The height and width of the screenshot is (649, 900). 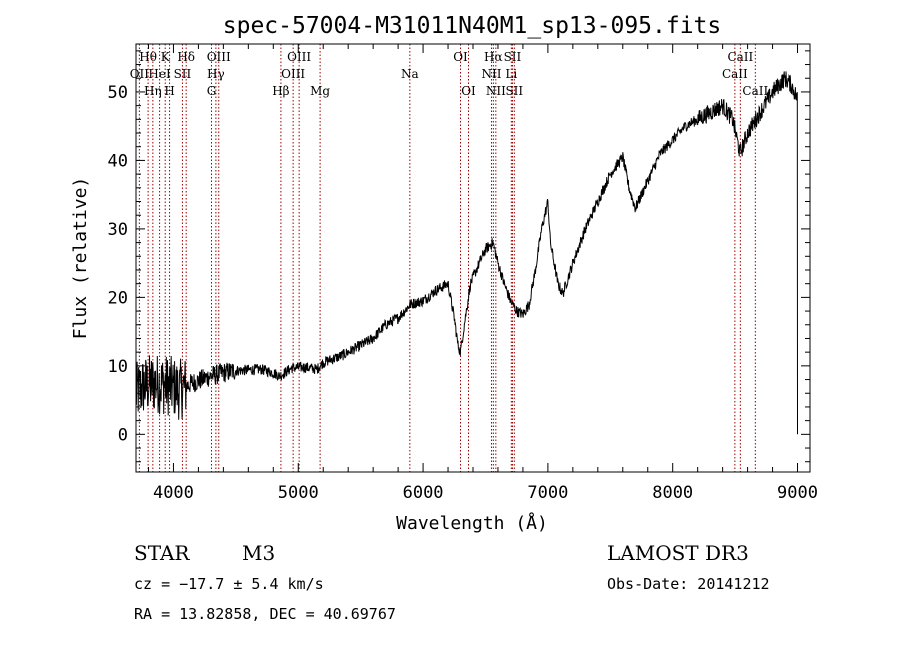 What do you see at coordinates (169, 91) in the screenshot?
I see `spectral-line-label: H` at bounding box center [169, 91].